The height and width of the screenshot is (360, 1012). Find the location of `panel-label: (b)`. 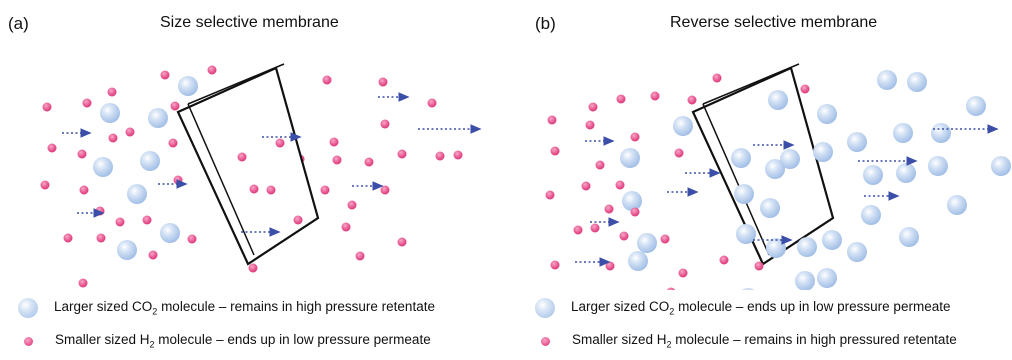

panel-label: (b) is located at coordinates (545, 23).